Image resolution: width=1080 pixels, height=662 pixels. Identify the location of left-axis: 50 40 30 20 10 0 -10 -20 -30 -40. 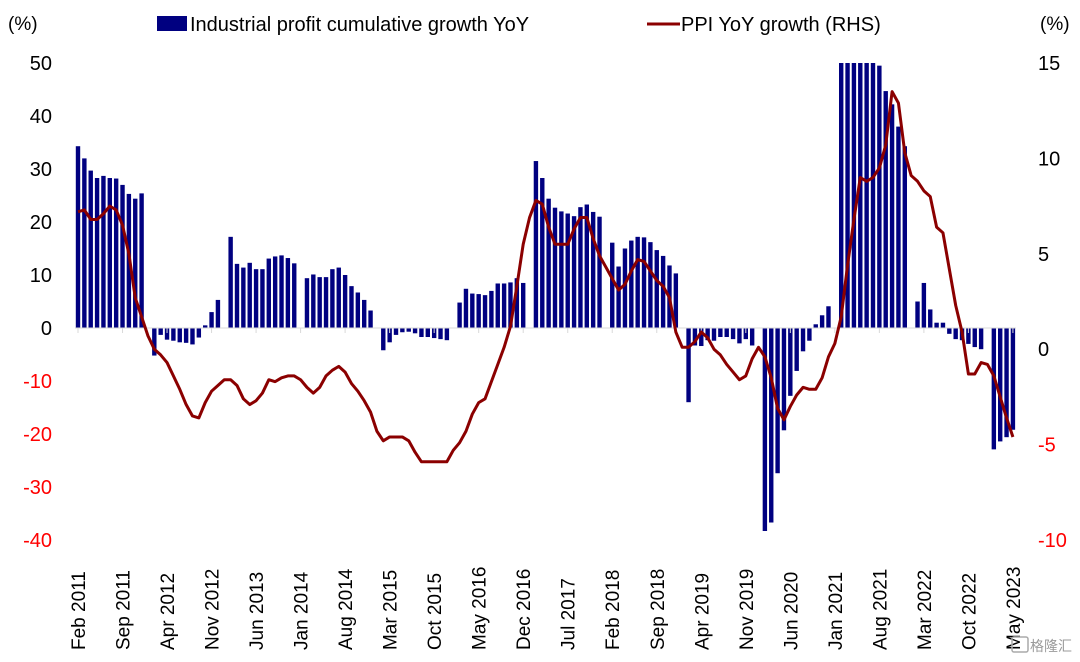
(37, 302).